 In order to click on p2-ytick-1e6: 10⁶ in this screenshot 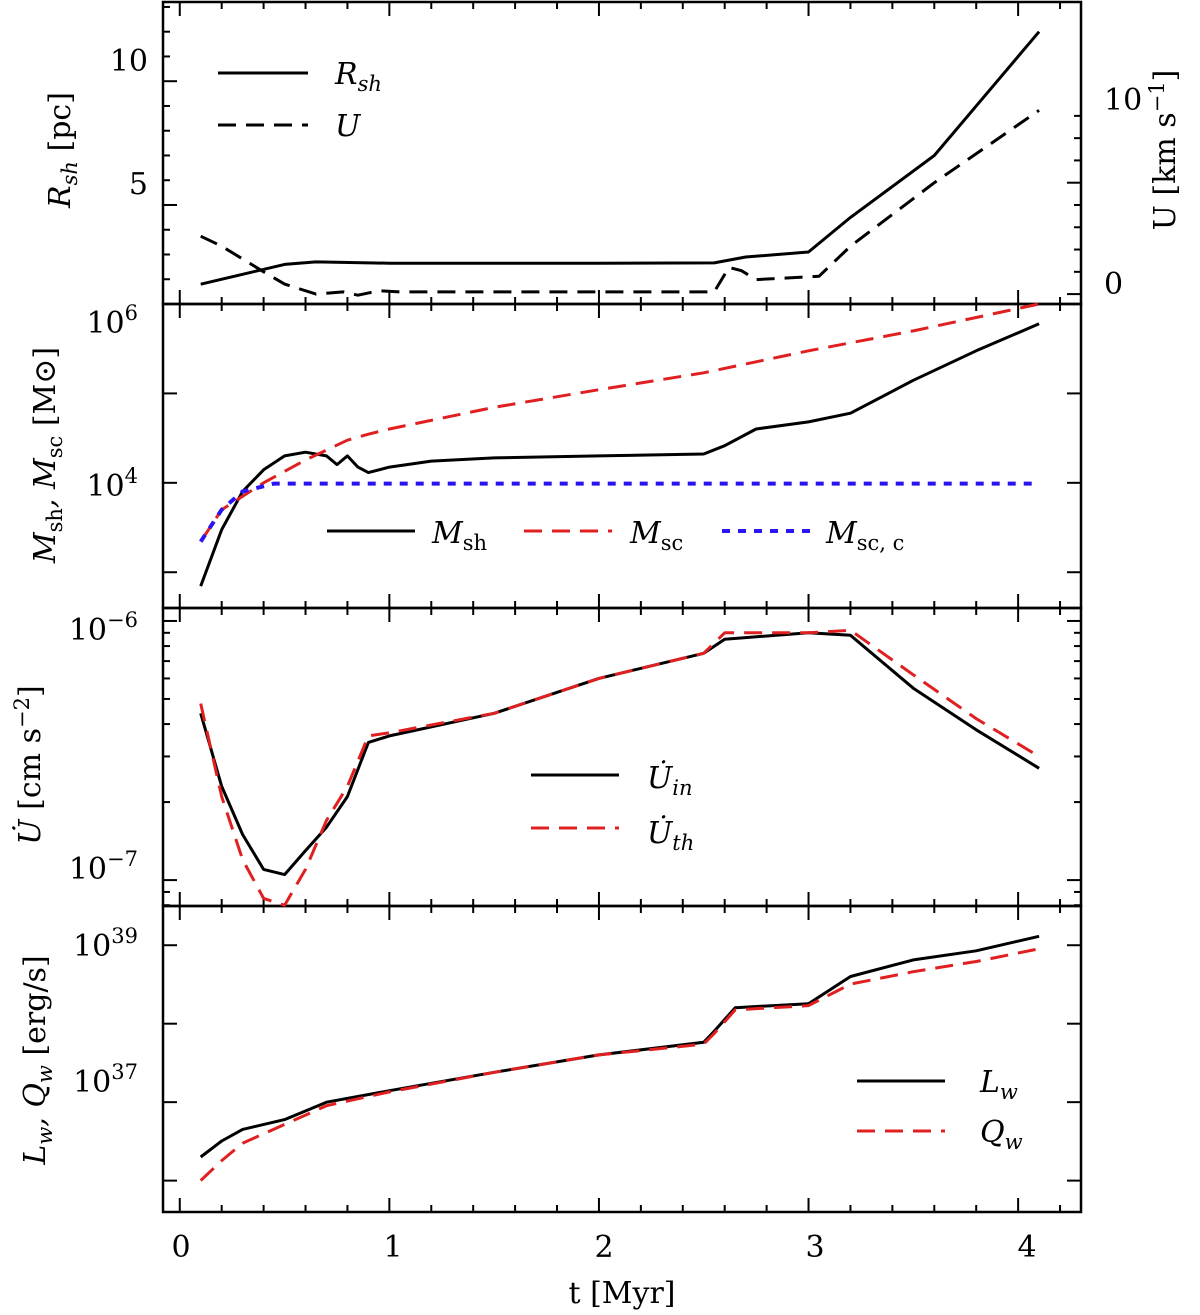, I will do `click(112, 321)`.